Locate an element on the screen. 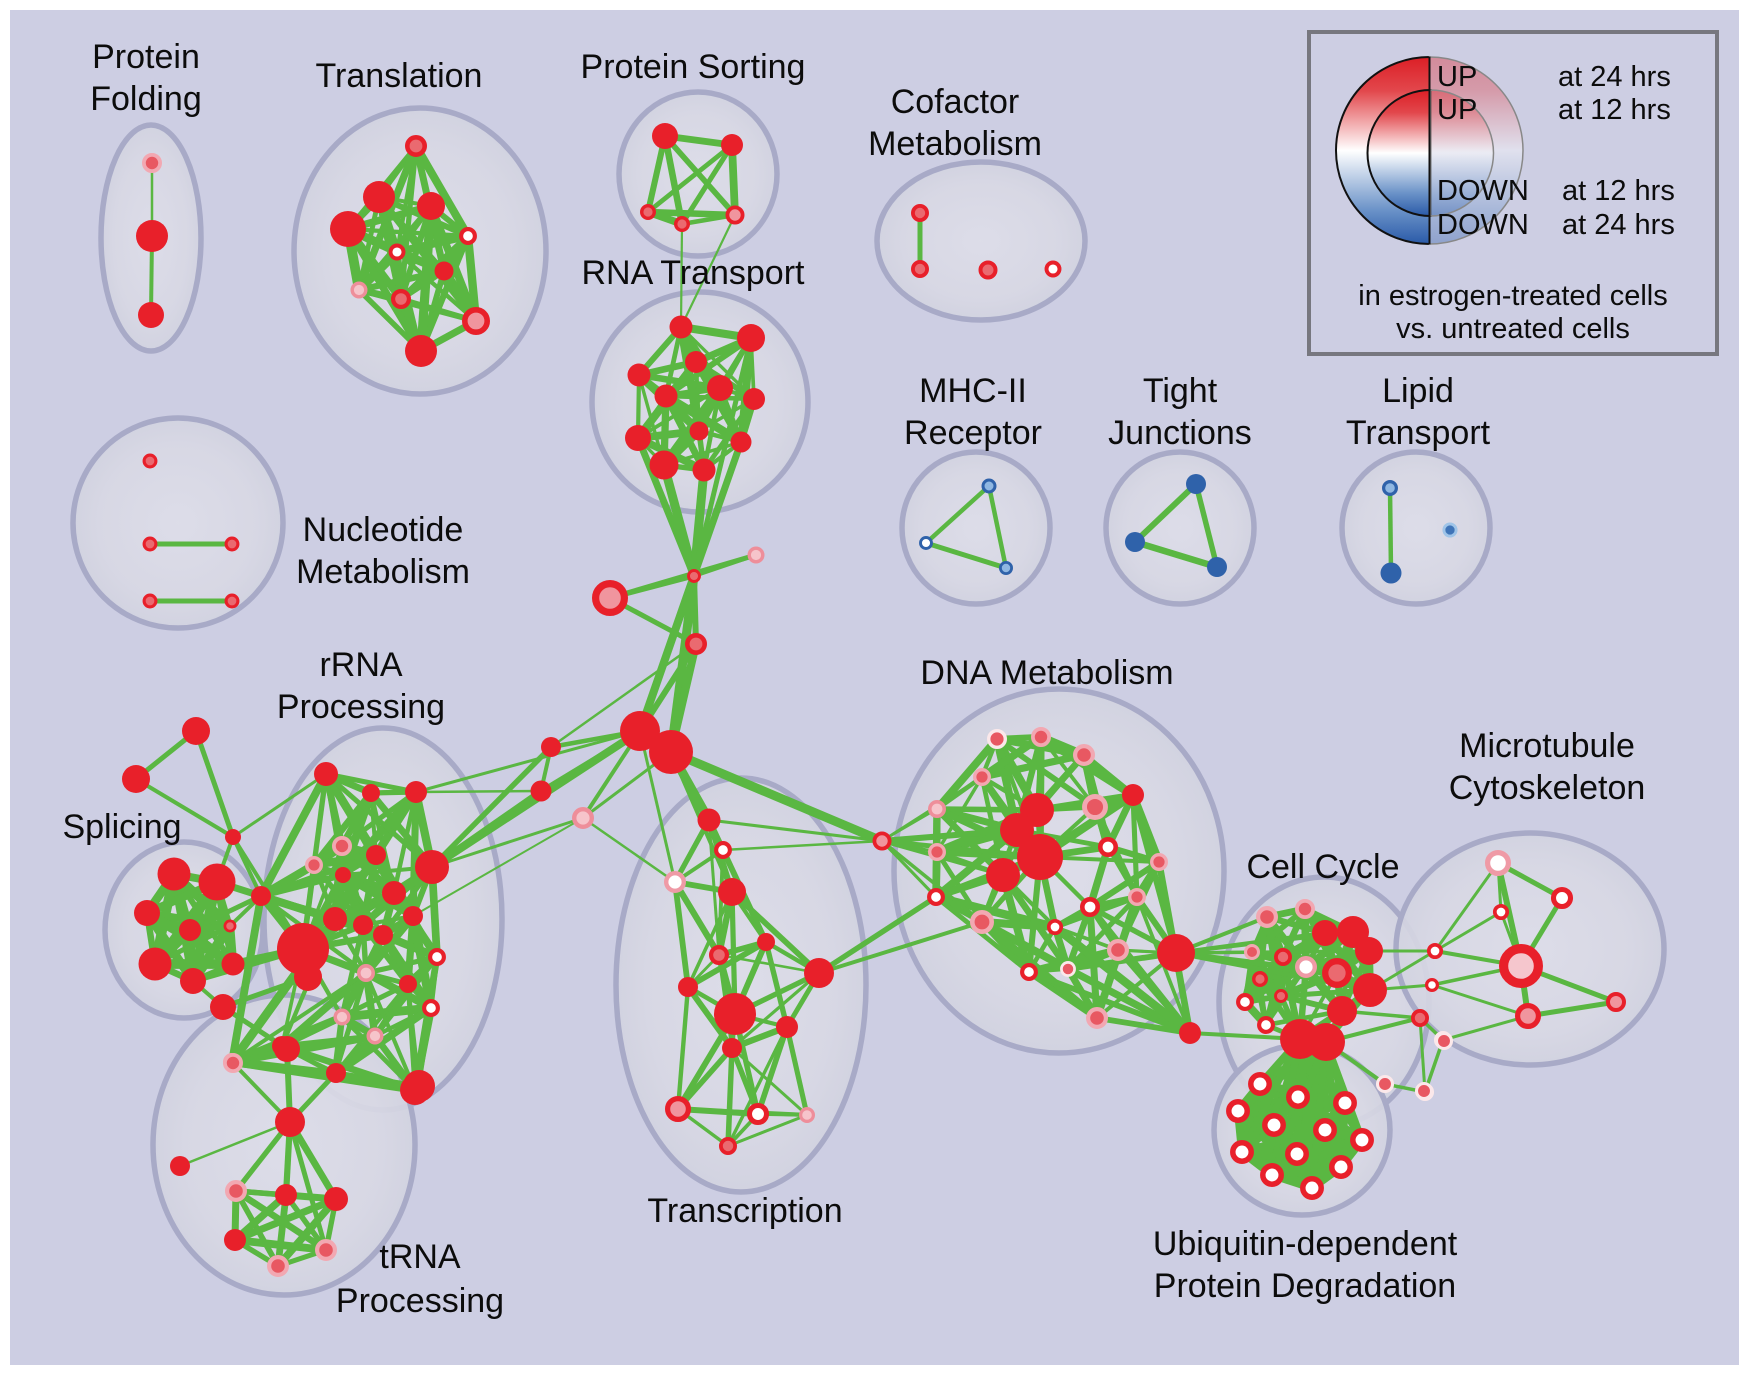 Image resolution: width=1750 pixels, height=1376 pixels. svg-text: Junctions is located at coordinates (1180, 433).